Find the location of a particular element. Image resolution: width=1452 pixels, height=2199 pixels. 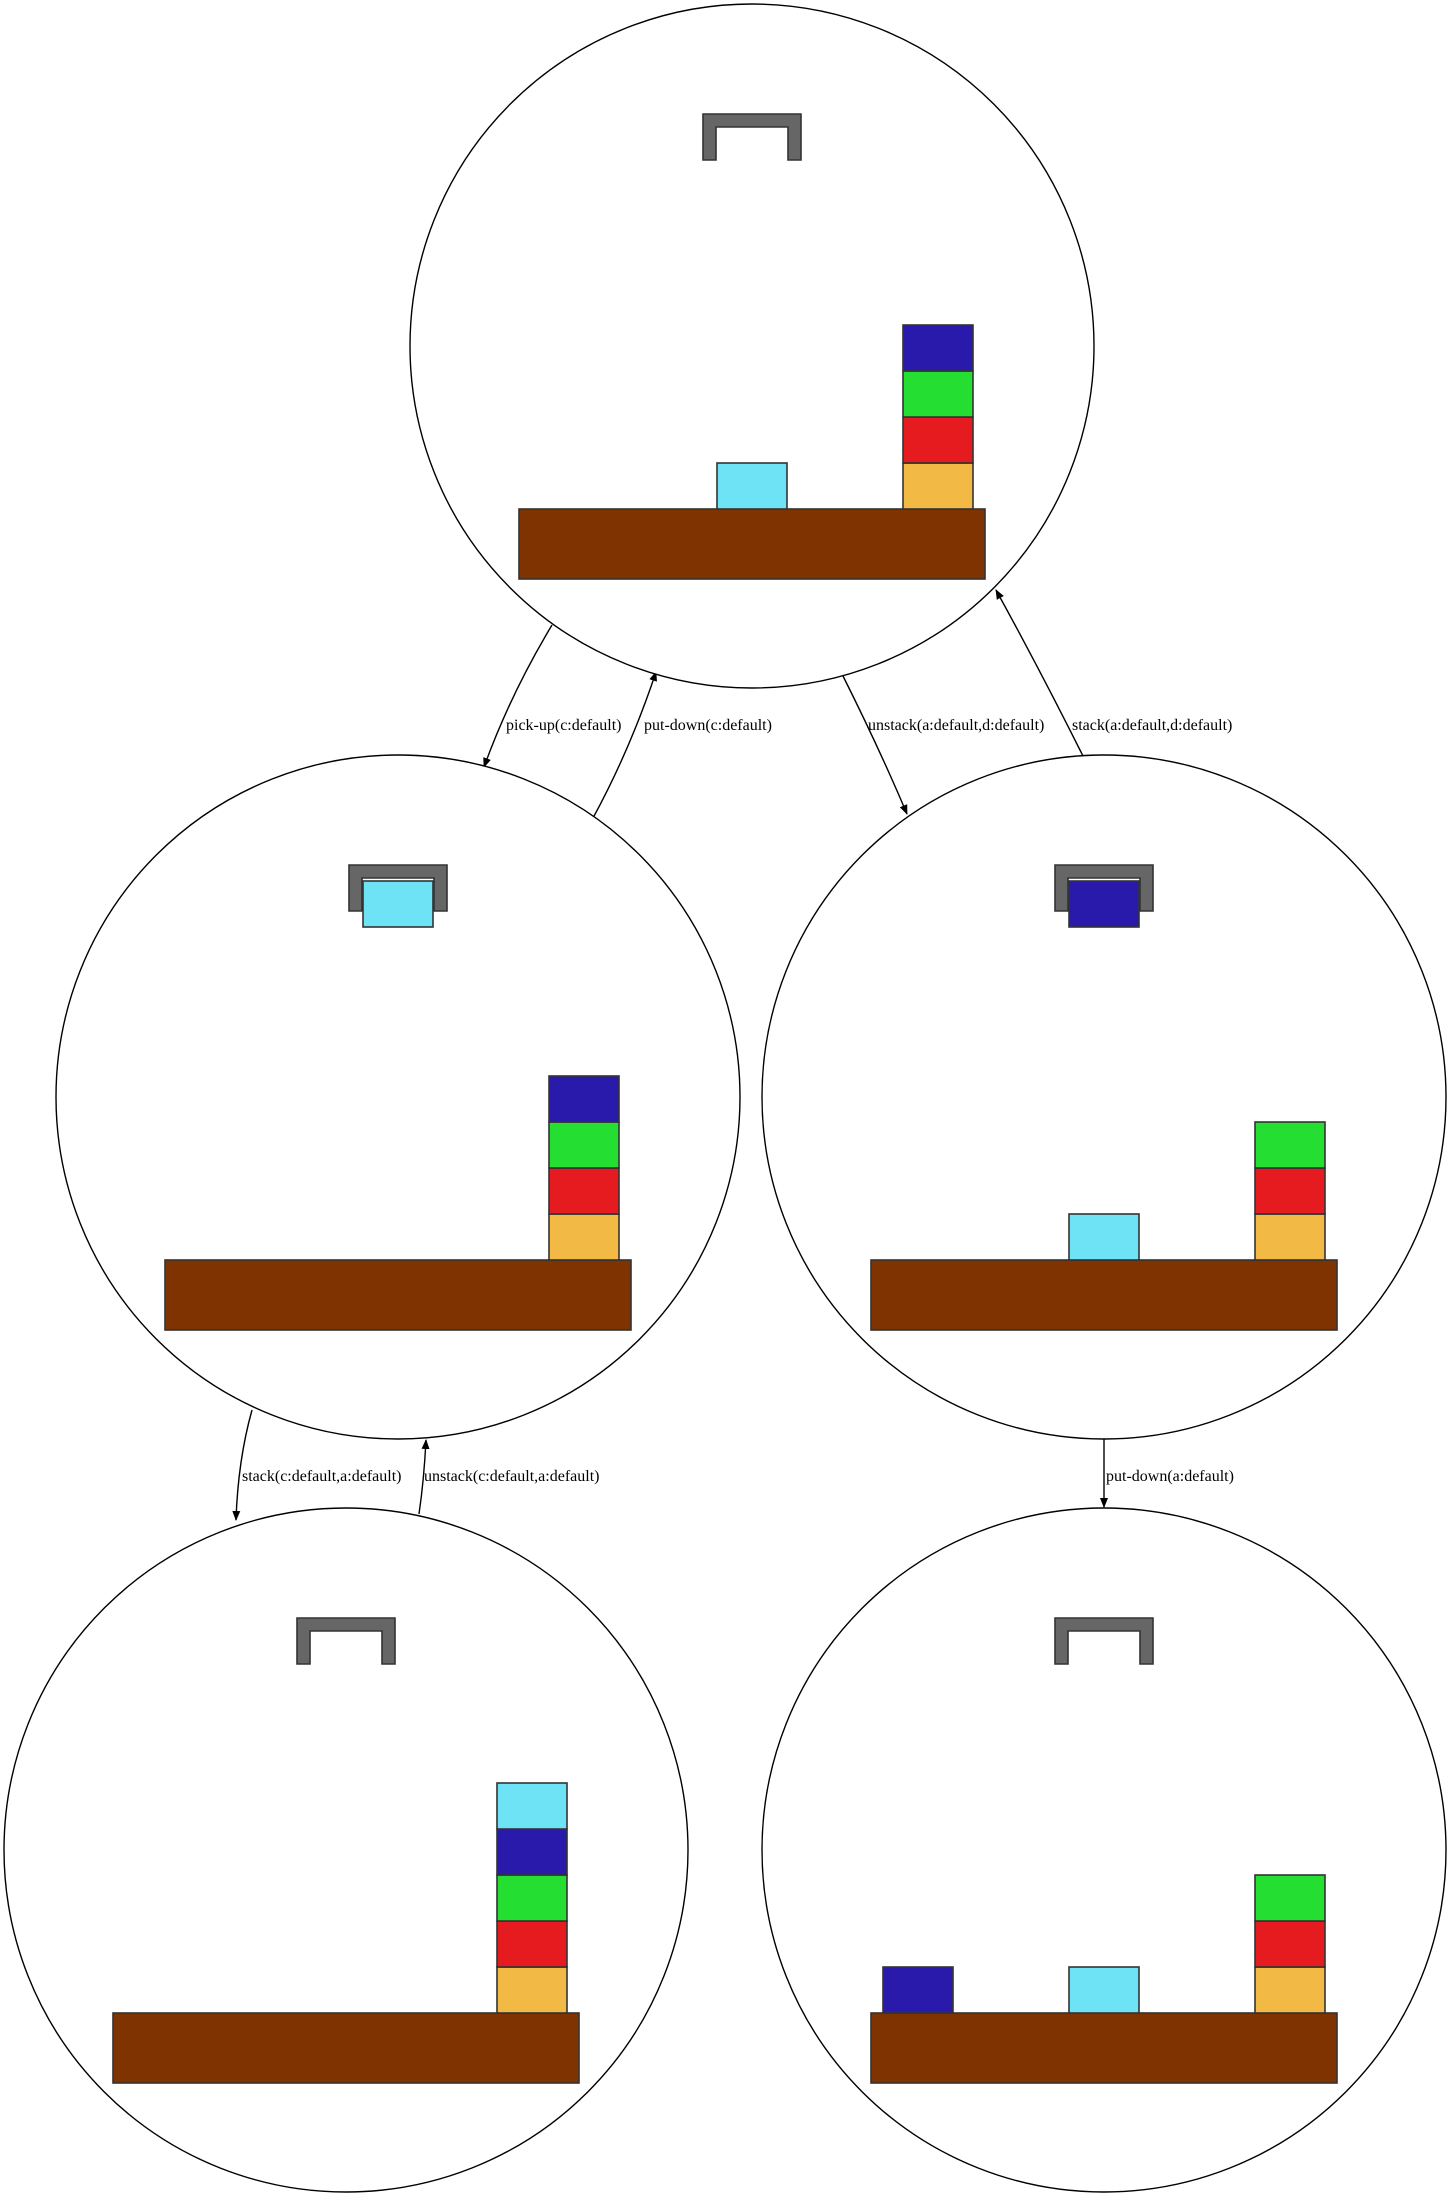

state-node-s0 is located at coordinates (752, 346).